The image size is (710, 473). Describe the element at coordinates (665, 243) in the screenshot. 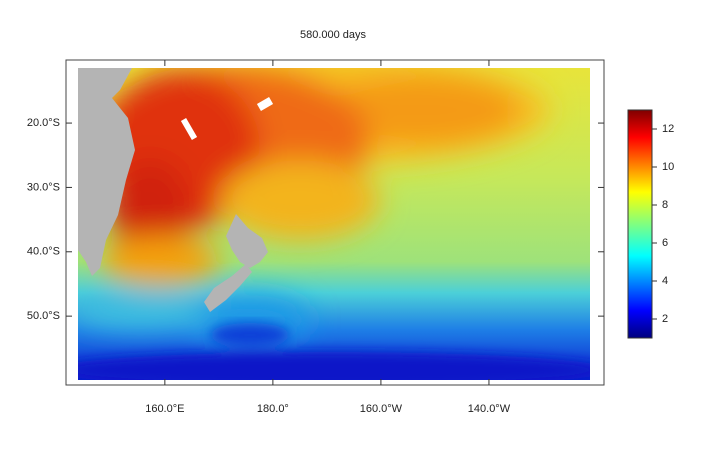

I see `colorbar-tick-label: 6` at that location.